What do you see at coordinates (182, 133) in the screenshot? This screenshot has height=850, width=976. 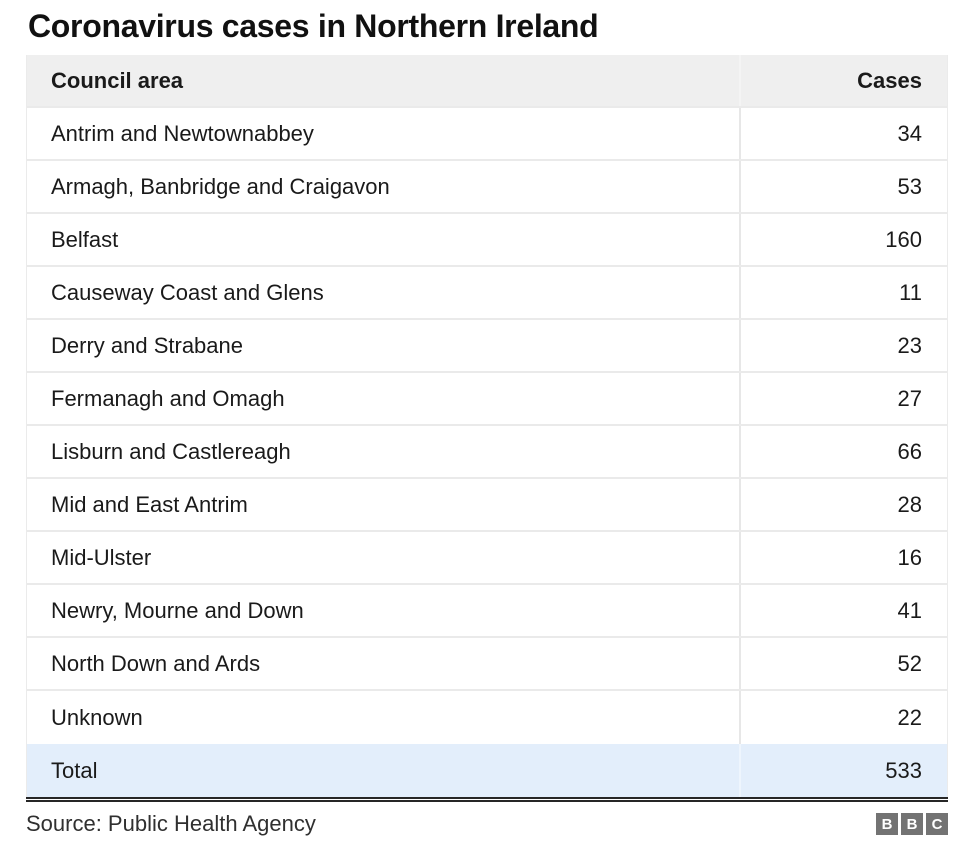 I see `council-area-cell: Antrim and Newtownabbey` at bounding box center [182, 133].